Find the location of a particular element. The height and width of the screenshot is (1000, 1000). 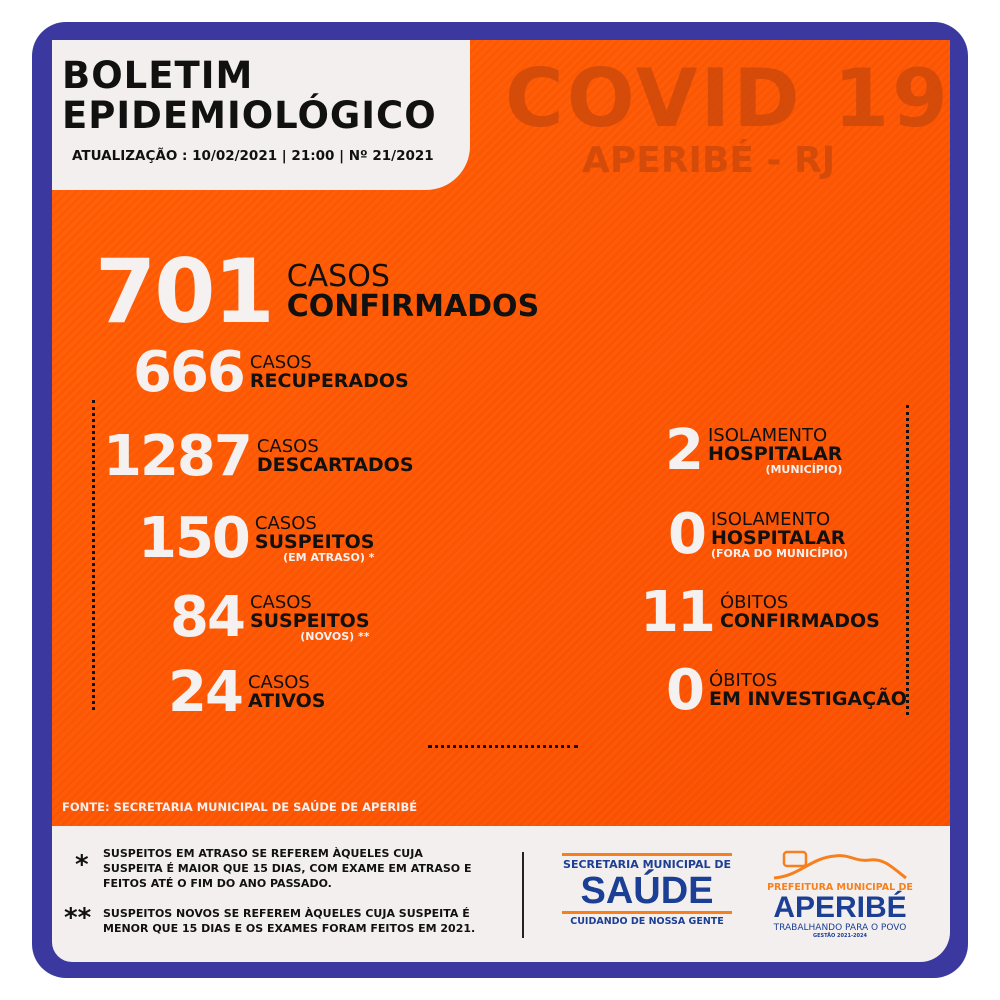

stat-label2: EM INVESTIGAÇÃO is located at coordinates (807, 699).